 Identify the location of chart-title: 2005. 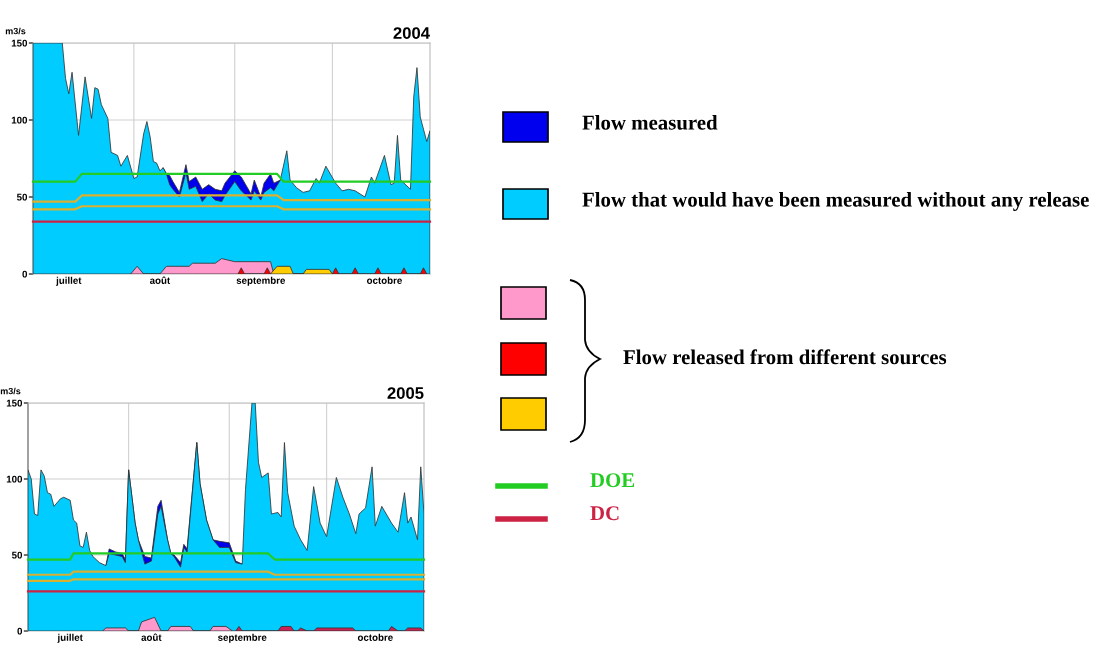
(405, 393).